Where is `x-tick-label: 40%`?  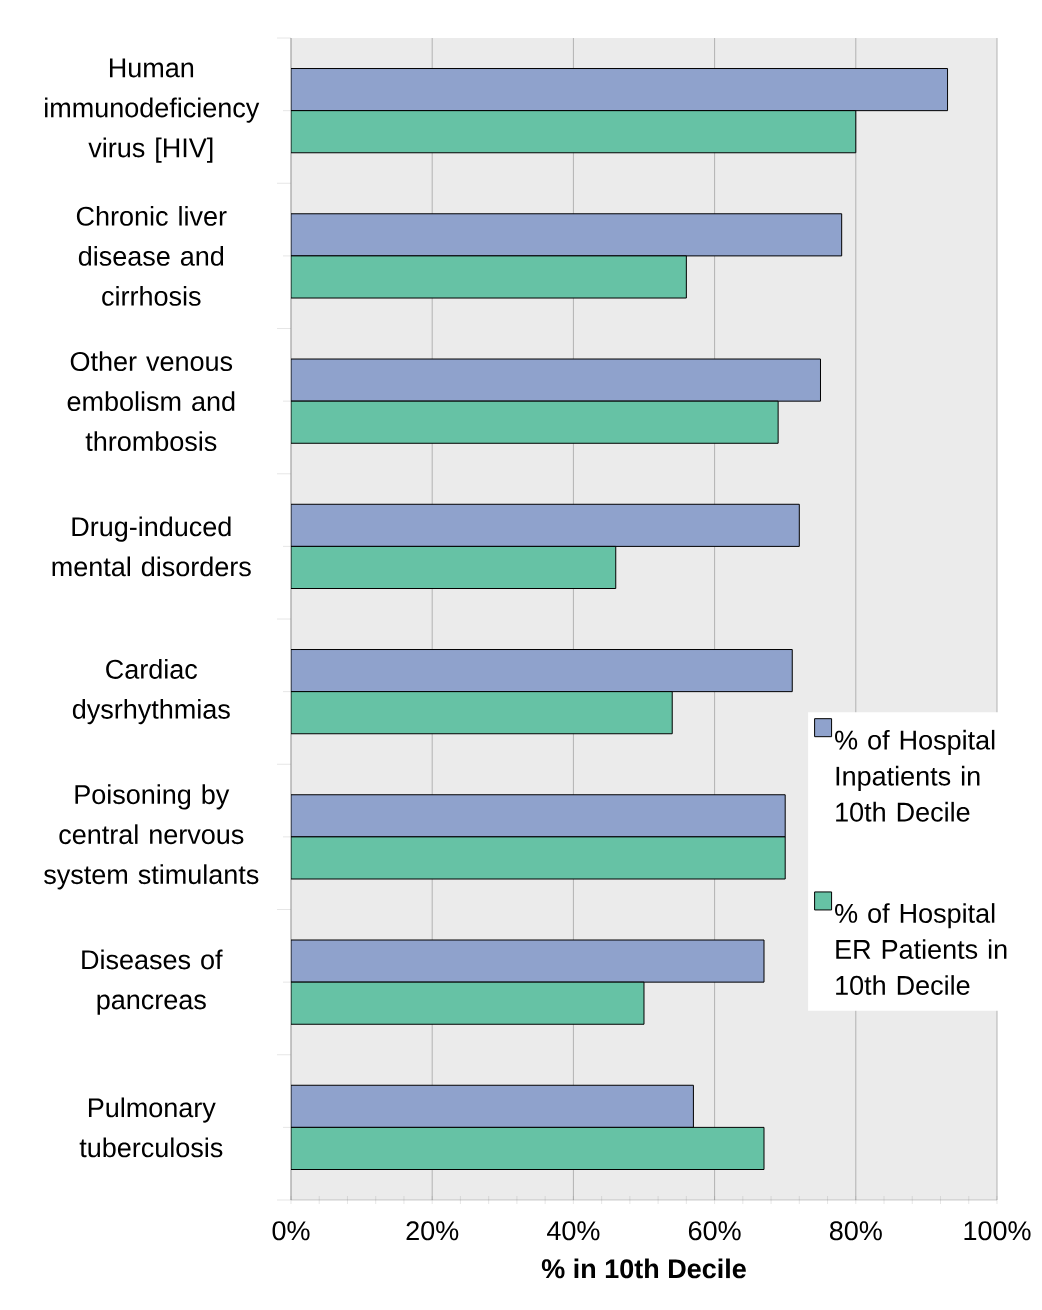
x-tick-label: 40% is located at coordinates (573, 1231).